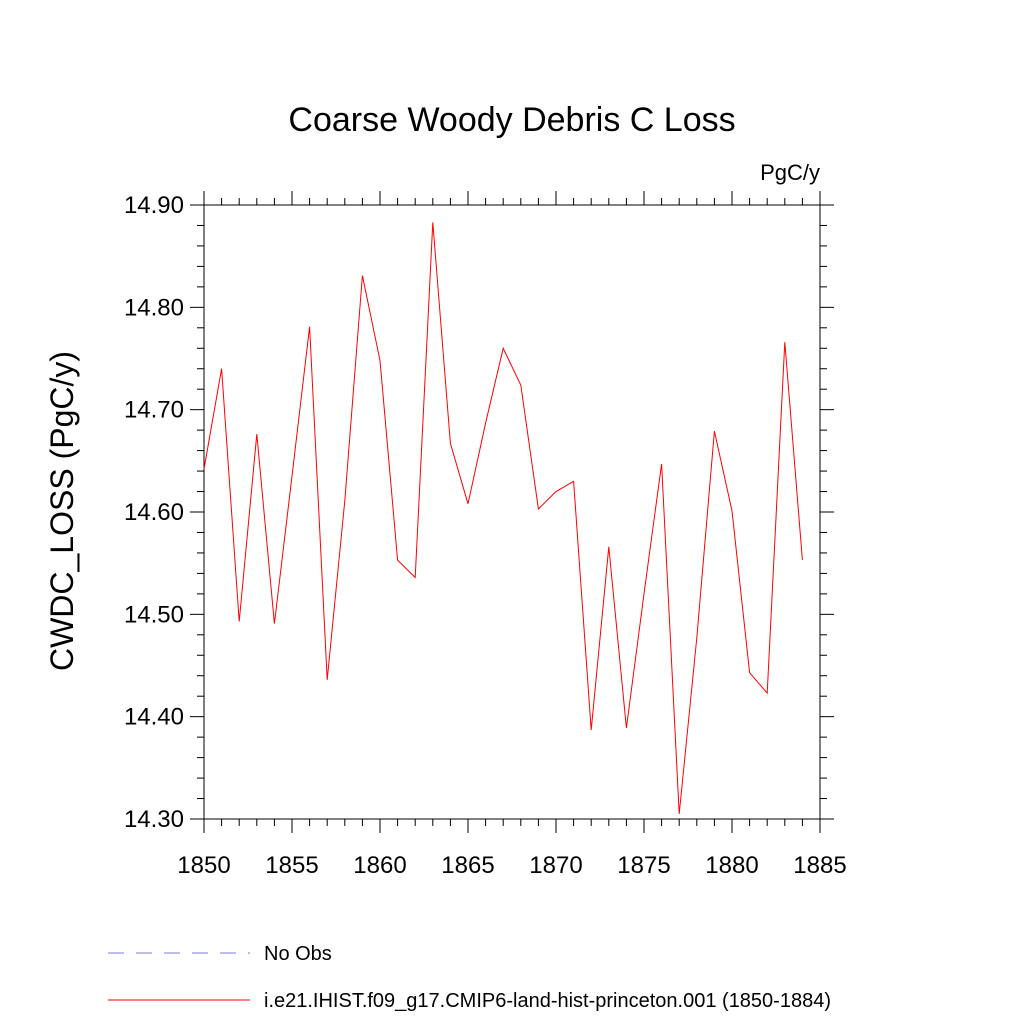 This screenshot has height=1024, width=1024. Describe the element at coordinates (154, 614) in the screenshot. I see `y-tick-label: 14.50` at that location.